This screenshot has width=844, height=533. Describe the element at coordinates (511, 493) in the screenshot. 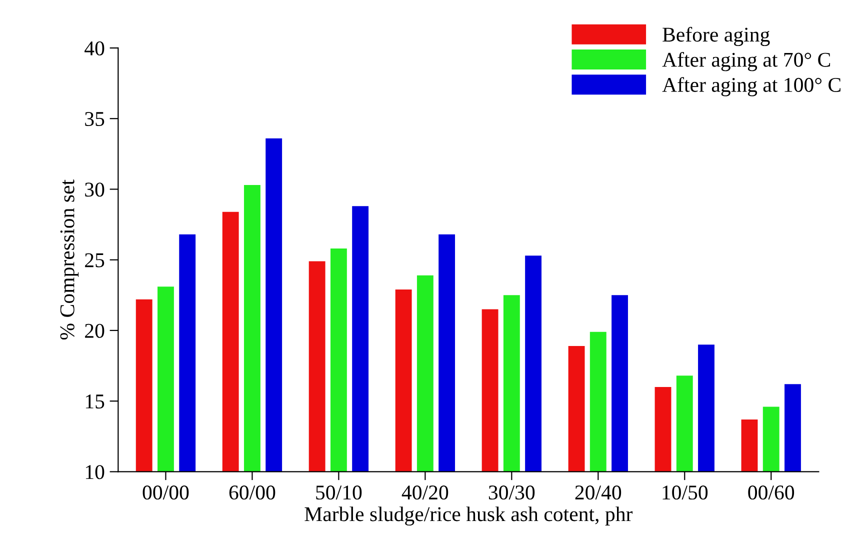

I see `x-tick-label: 30/30` at that location.